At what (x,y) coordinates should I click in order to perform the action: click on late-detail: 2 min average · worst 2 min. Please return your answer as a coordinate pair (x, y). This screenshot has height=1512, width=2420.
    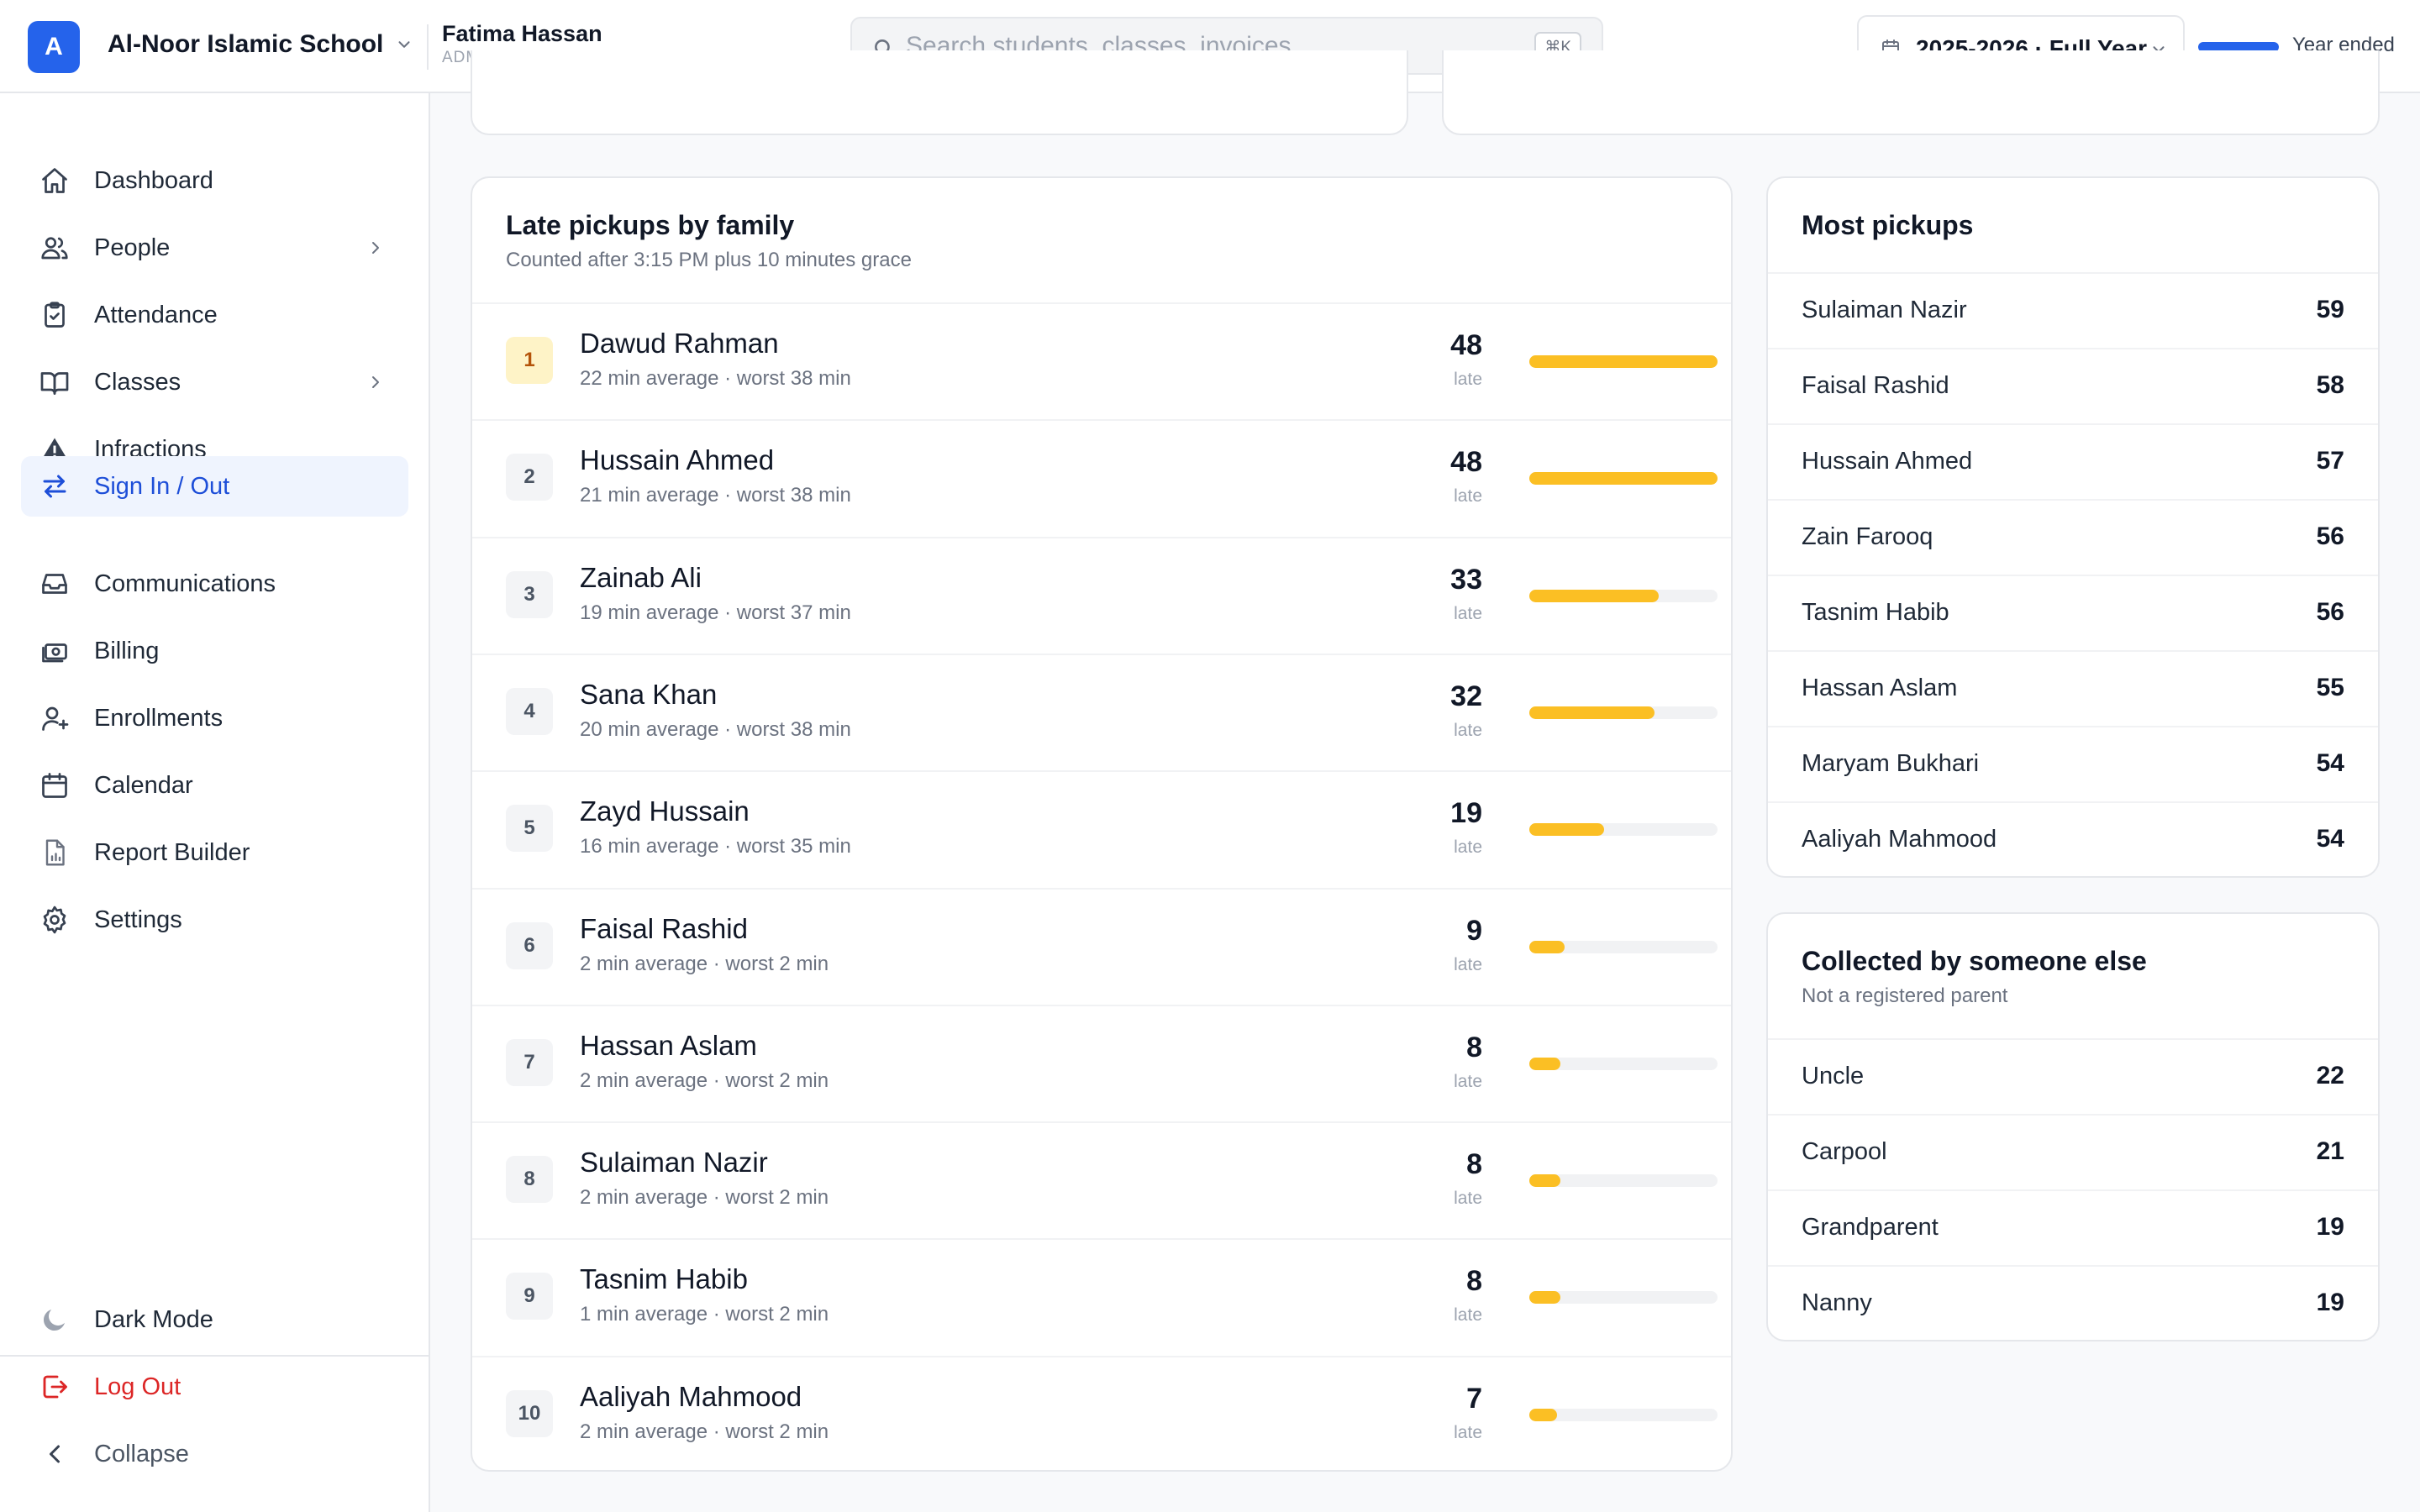
    Looking at the image, I should click on (704, 1080).